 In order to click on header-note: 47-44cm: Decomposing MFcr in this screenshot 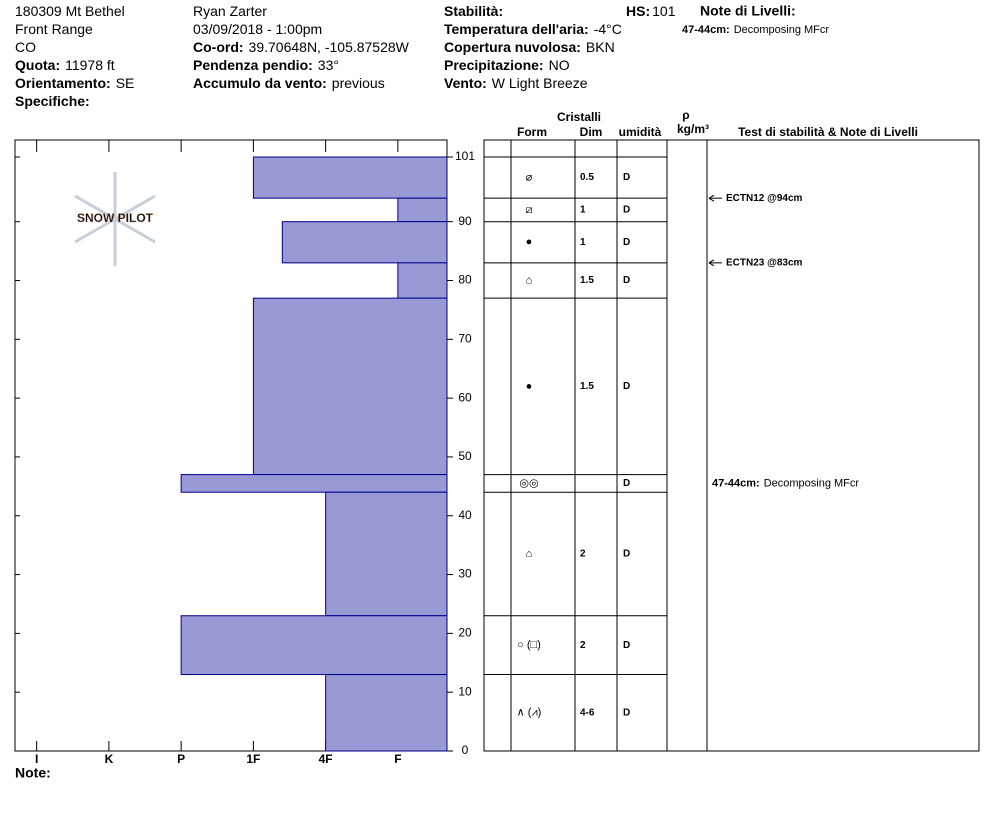, I will do `click(755, 30)`.